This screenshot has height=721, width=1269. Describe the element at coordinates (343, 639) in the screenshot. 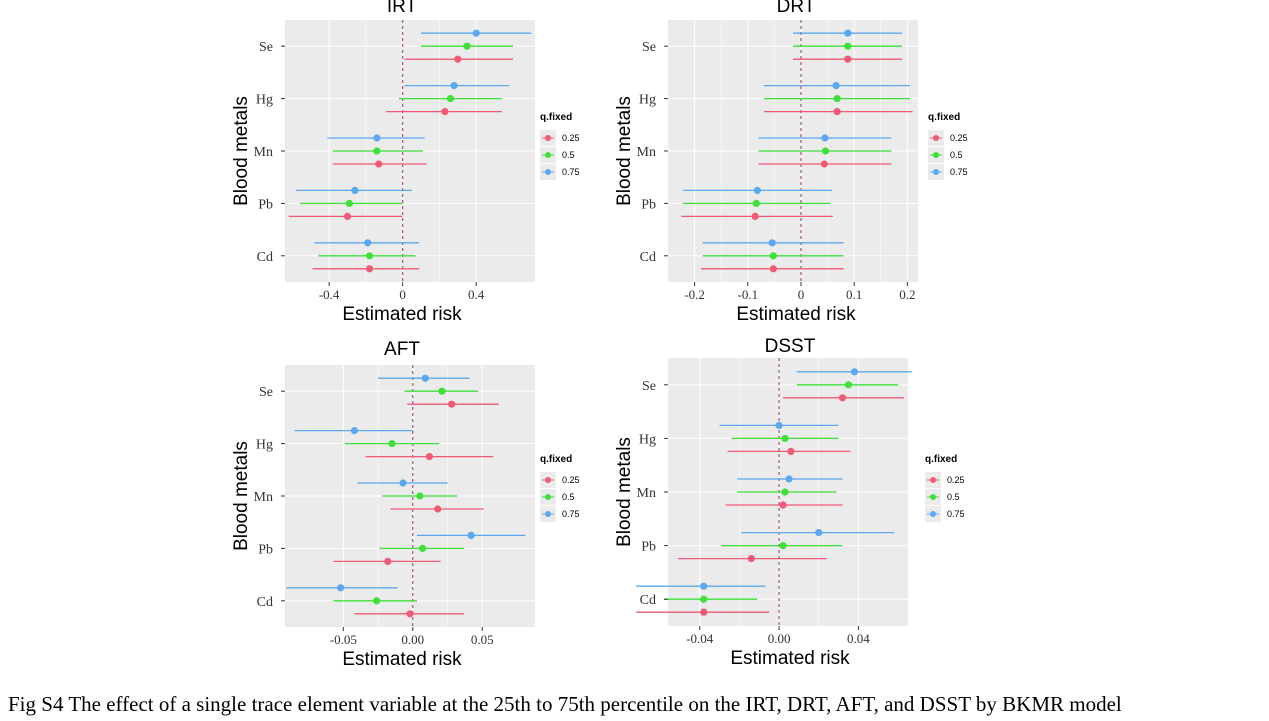

I see `x-tick-label: -0.05` at that location.